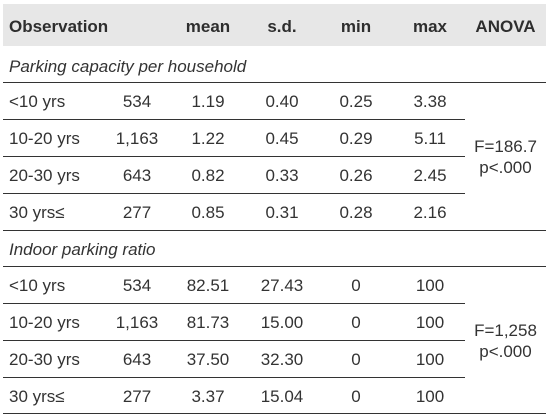  I want to click on cell-mean: 3.37, so click(208, 396).